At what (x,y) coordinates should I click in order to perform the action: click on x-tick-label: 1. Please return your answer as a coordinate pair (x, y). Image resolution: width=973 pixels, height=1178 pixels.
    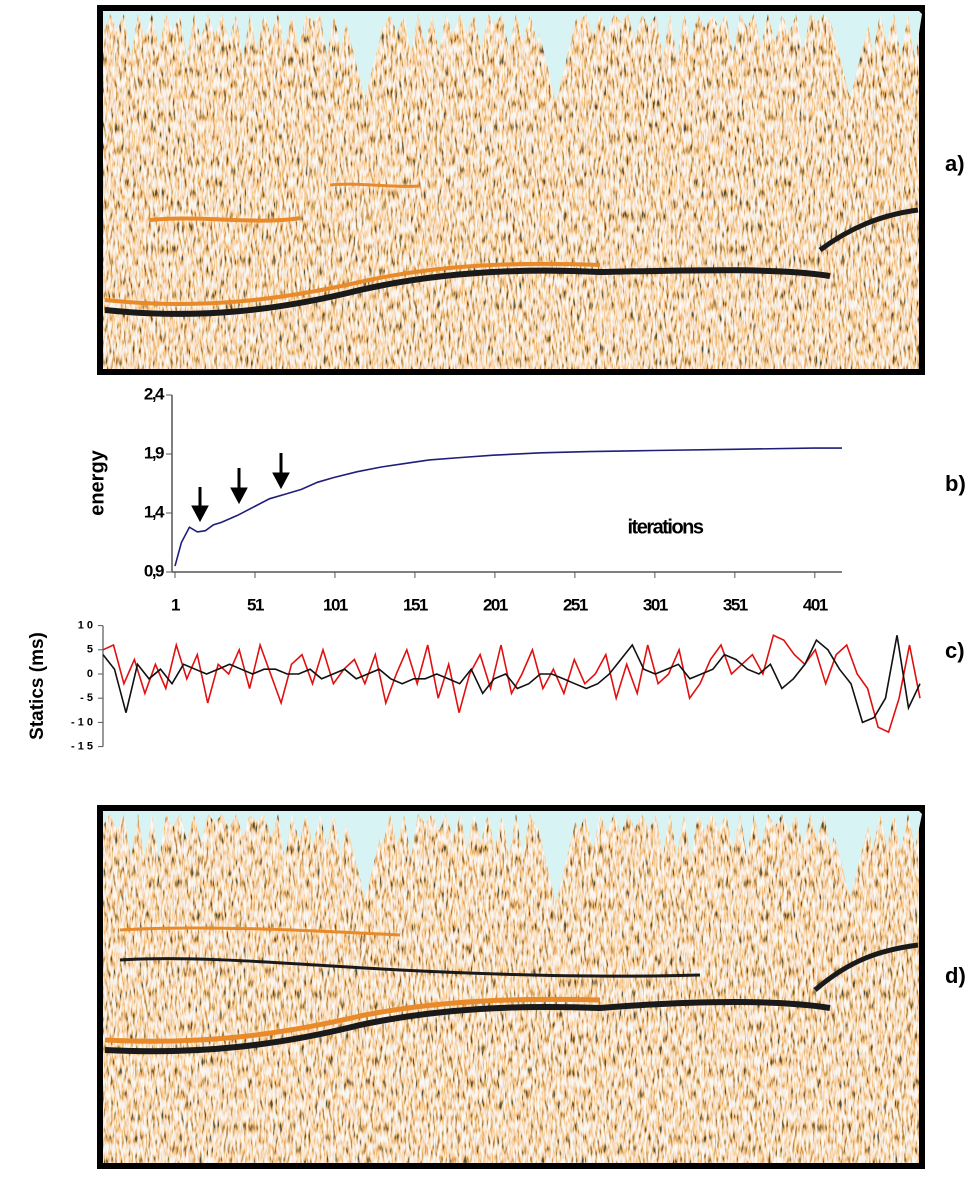
    Looking at the image, I should click on (175, 604).